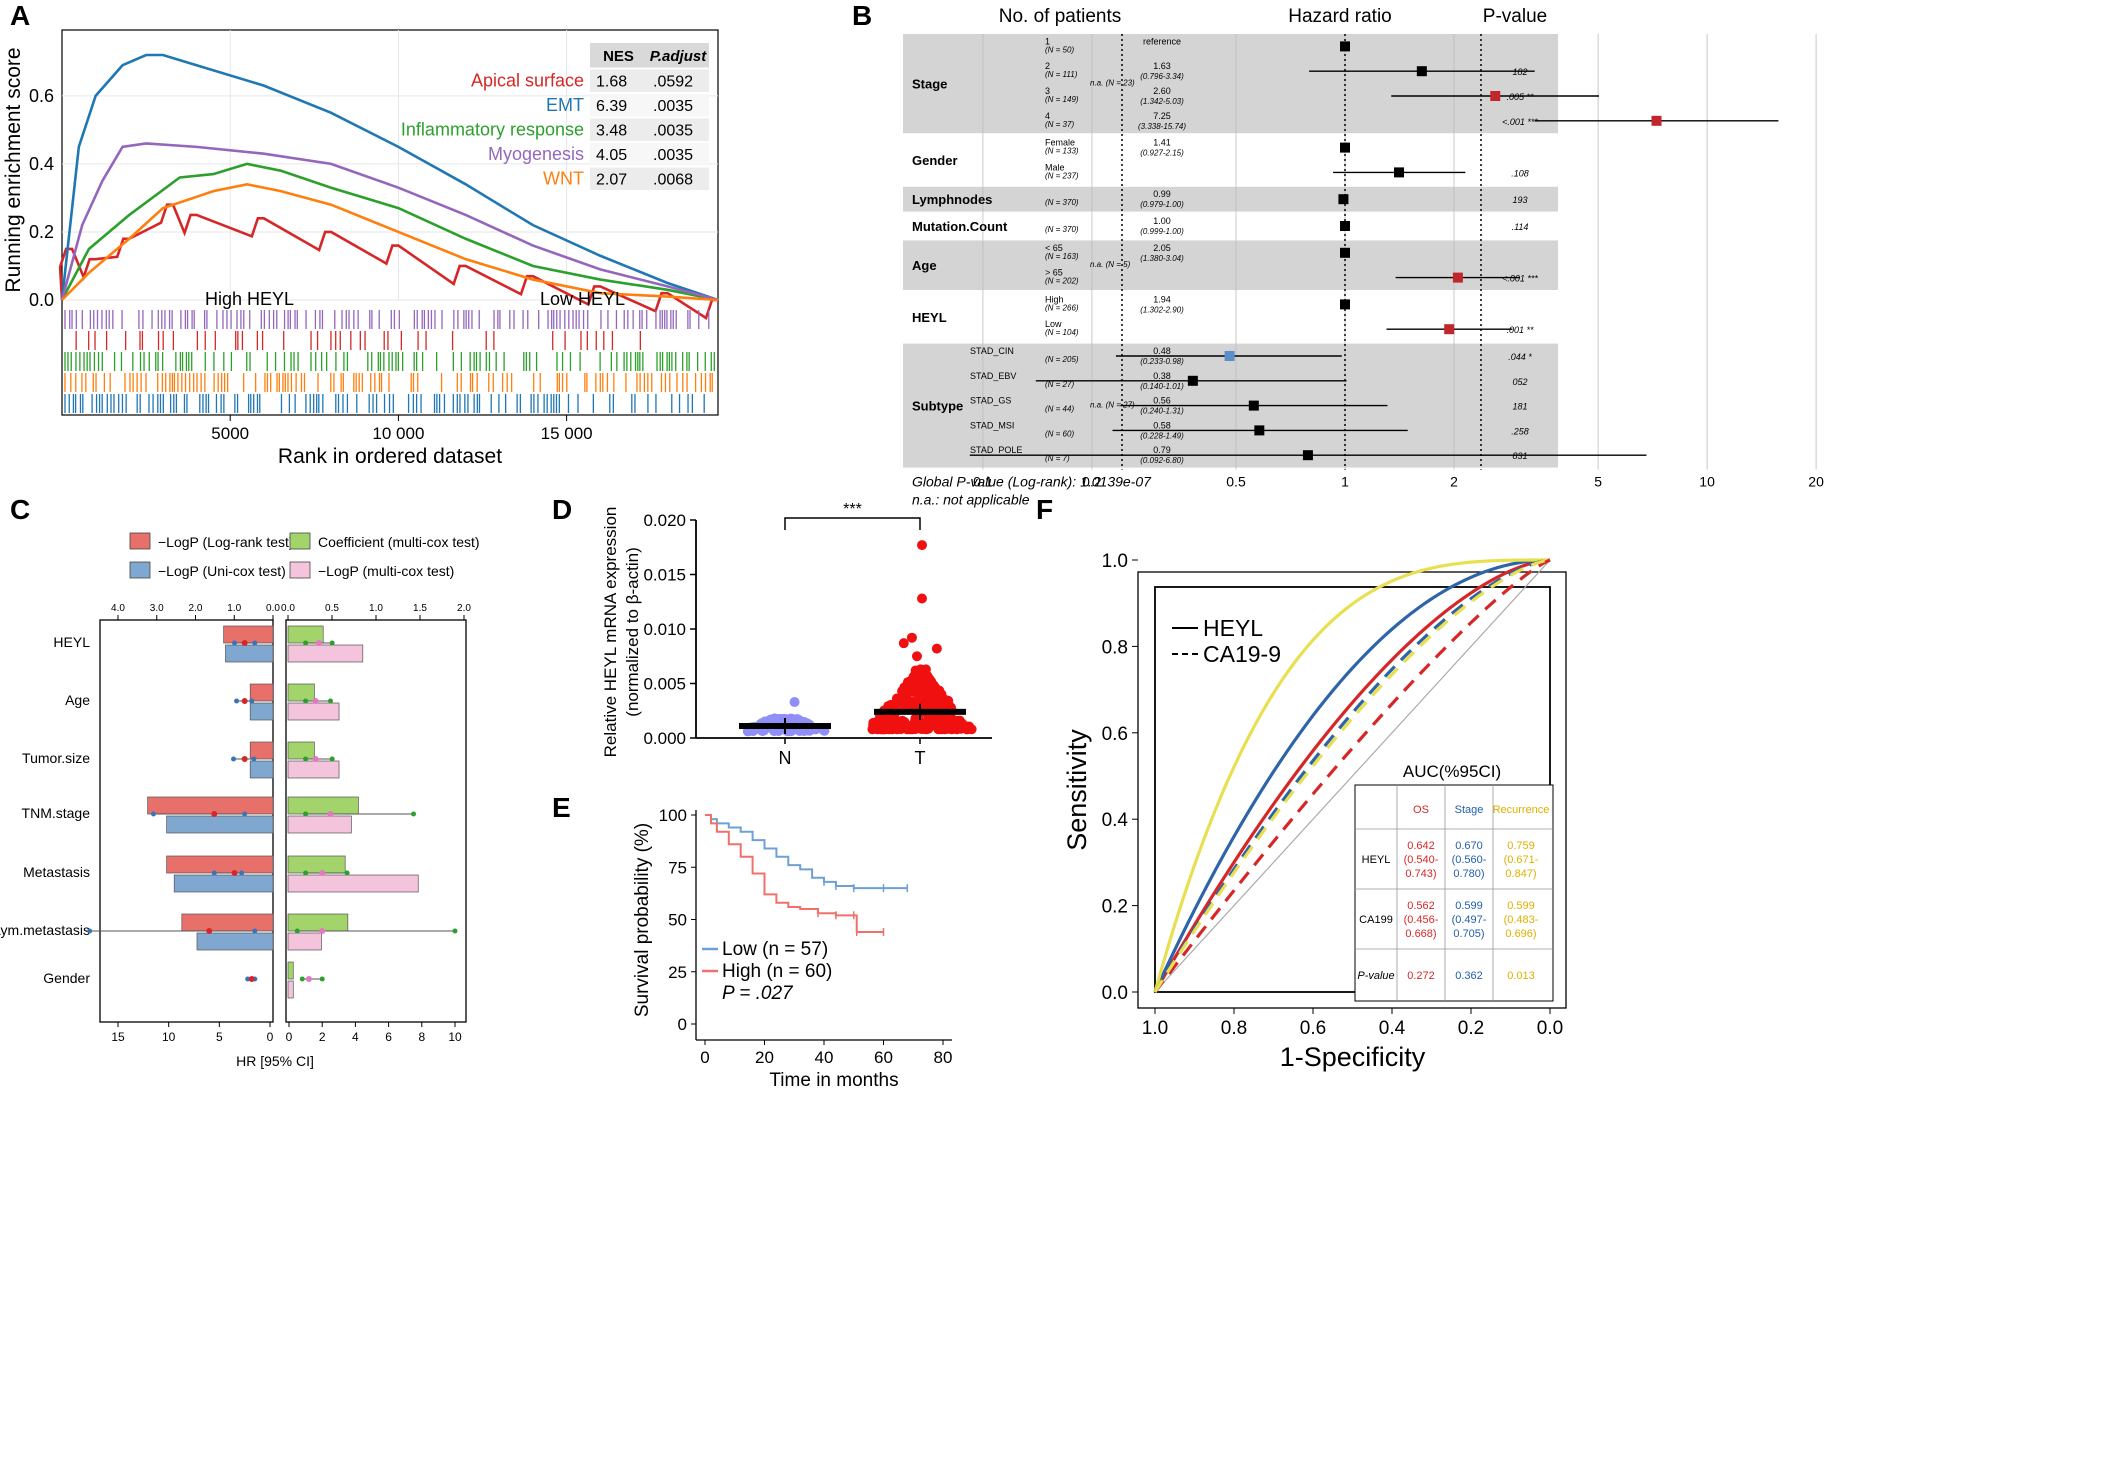 Image resolution: width=2128 pixels, height=1458 pixels. Describe the element at coordinates (118, 608) in the screenshot. I see `top-left-tick: 4.0` at that location.